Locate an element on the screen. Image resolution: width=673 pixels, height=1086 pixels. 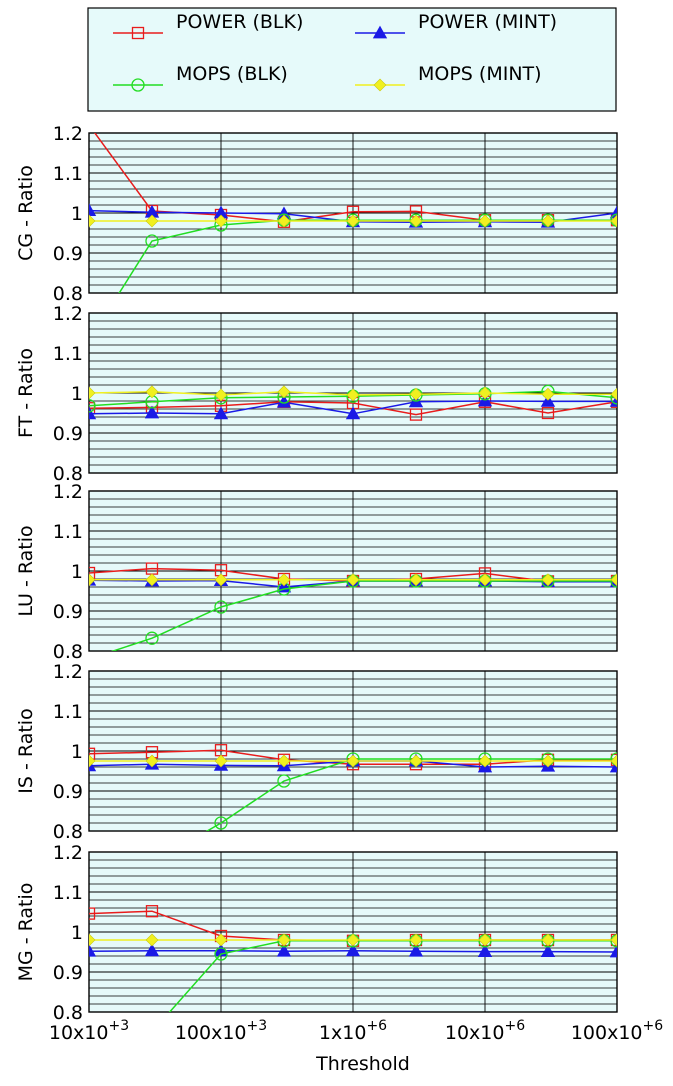
legend-label: POWER (MINT) is located at coordinates (487, 22).